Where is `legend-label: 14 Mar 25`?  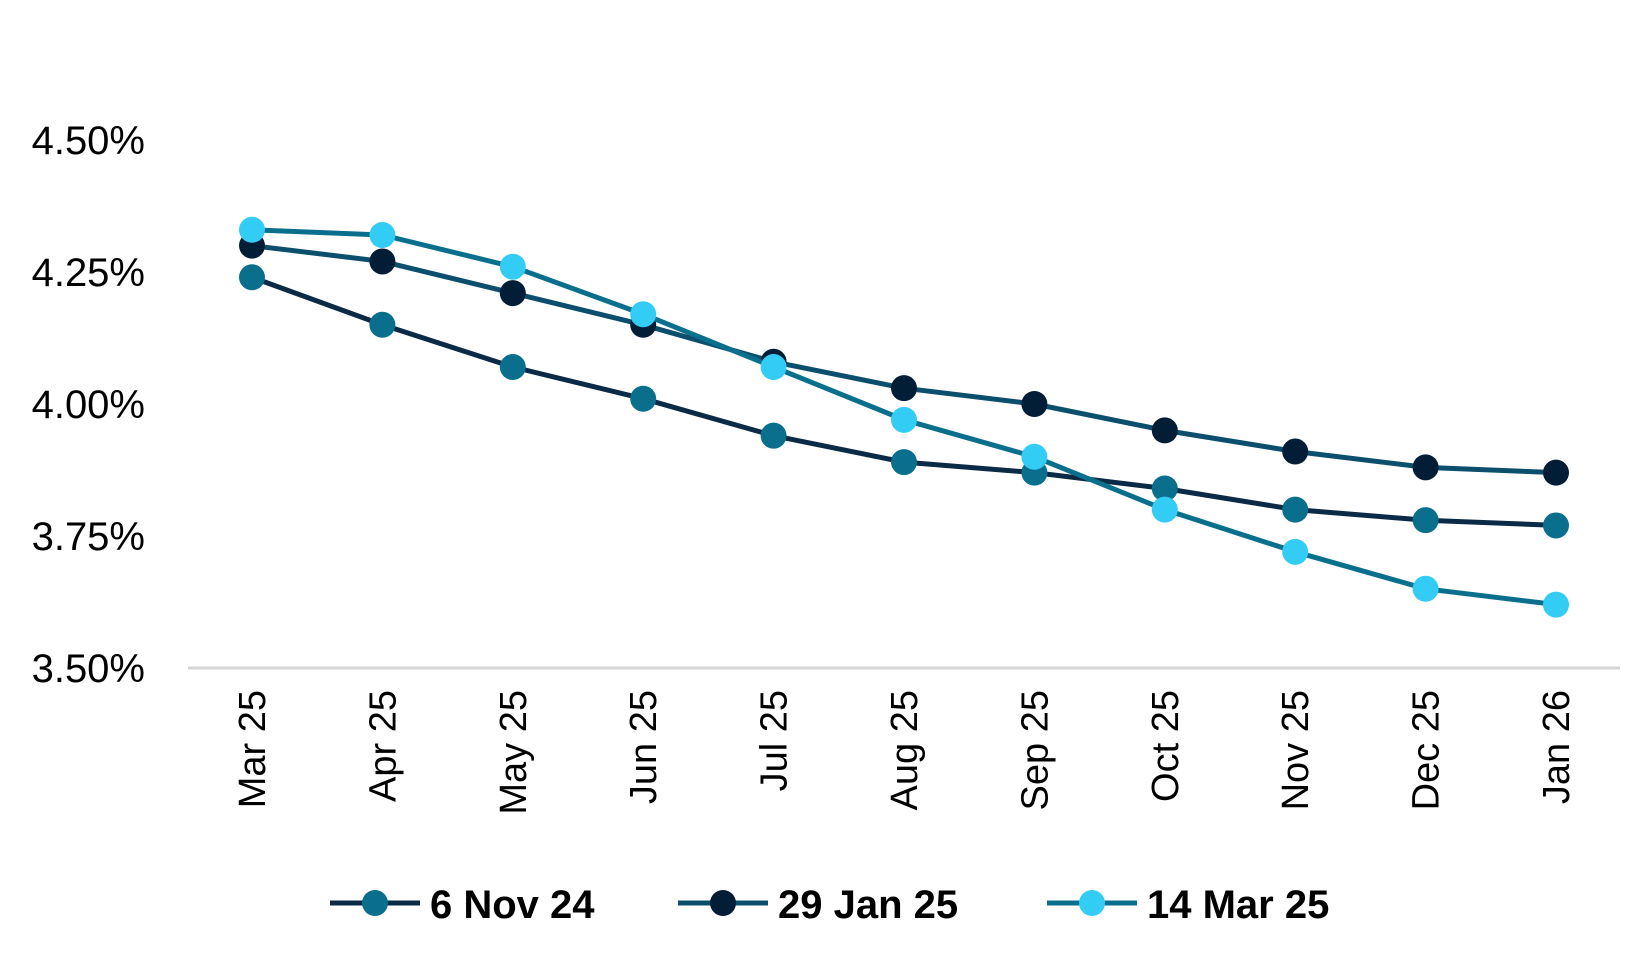
legend-label: 14 Mar 25 is located at coordinates (1238, 905).